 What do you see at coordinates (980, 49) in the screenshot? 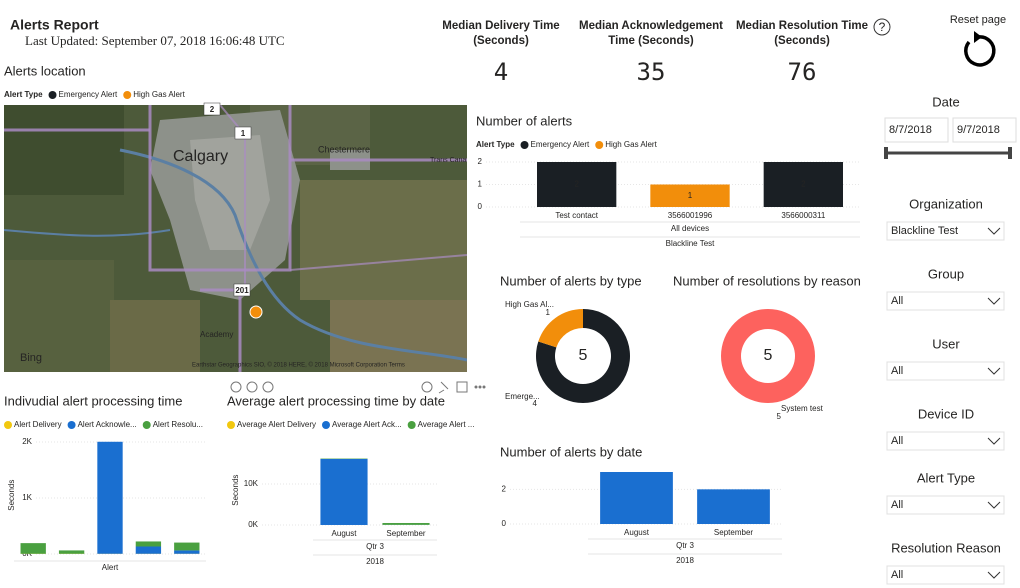
I see `reset-icon` at bounding box center [980, 49].